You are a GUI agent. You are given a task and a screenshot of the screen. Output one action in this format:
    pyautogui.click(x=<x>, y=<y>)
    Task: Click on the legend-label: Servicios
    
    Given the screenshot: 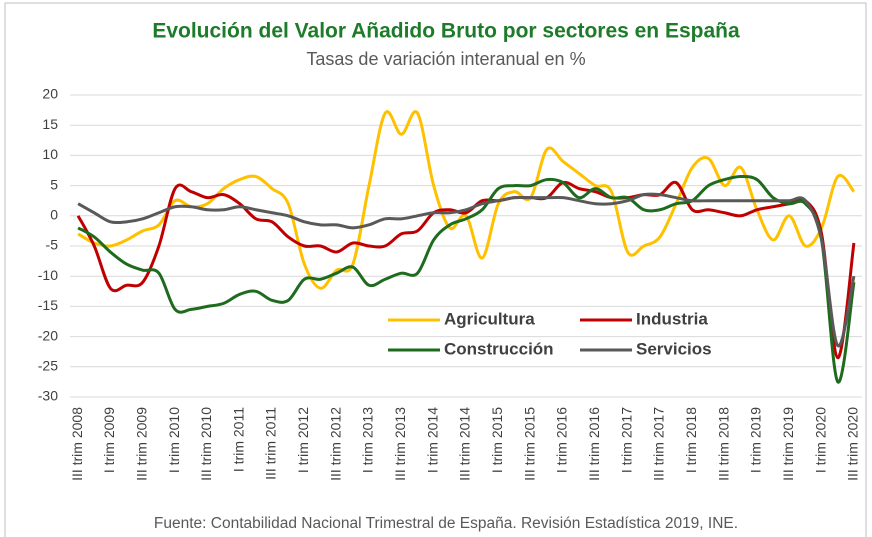 What is the action you would take?
    pyautogui.click(x=674, y=348)
    